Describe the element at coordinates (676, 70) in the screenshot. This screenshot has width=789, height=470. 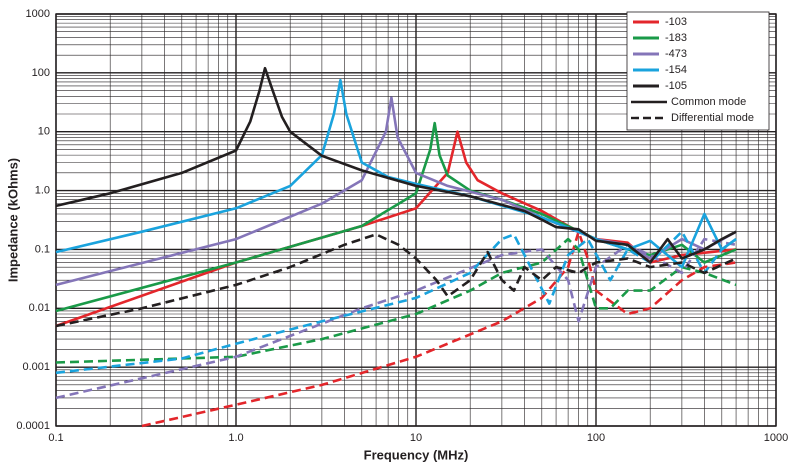
I see `legend-label: -154` at that location.